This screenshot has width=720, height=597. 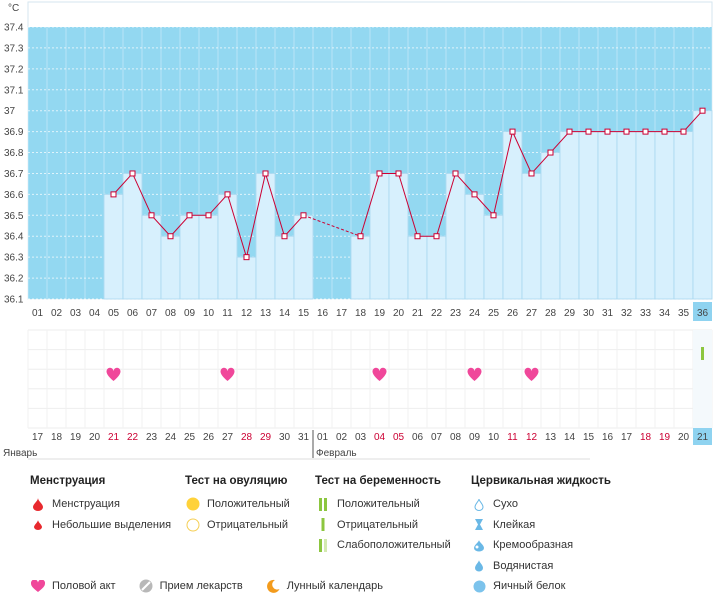 What do you see at coordinates (14, 279) in the screenshot?
I see `y-tick-label: 36.2` at bounding box center [14, 279].